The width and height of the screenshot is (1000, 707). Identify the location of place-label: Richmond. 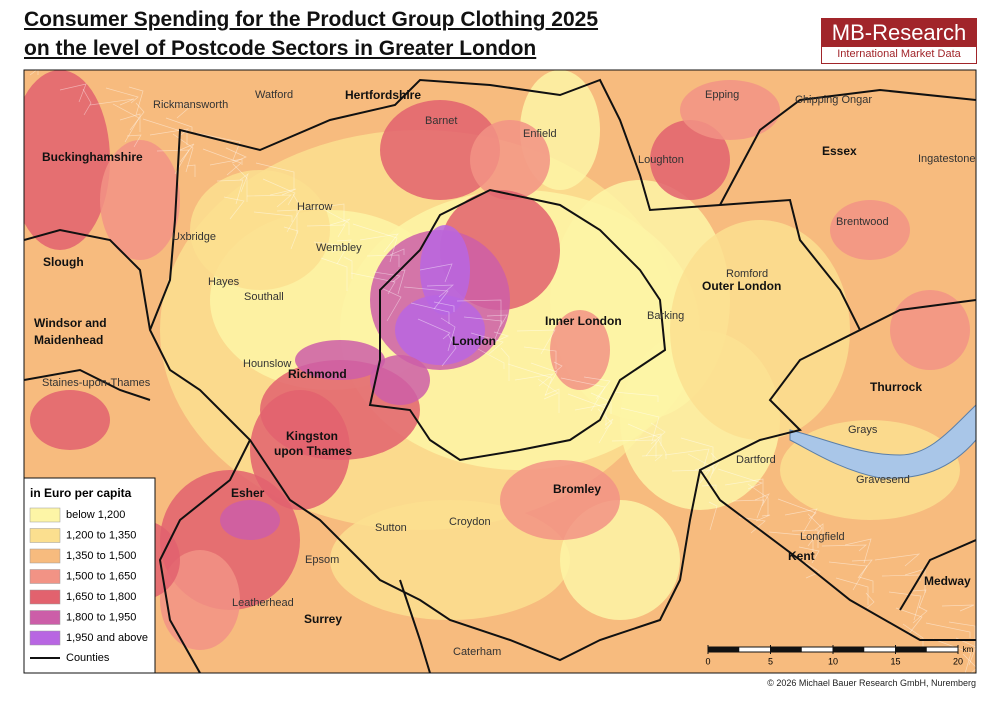
(317, 374).